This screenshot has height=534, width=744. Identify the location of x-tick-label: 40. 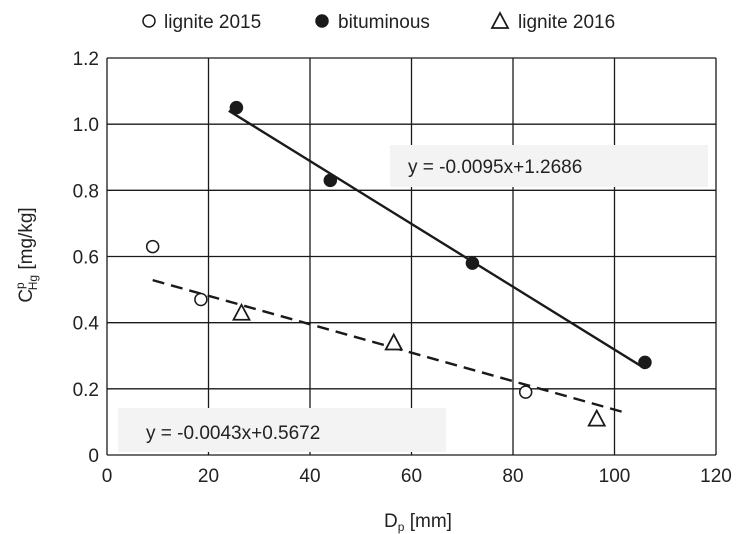
(309, 476).